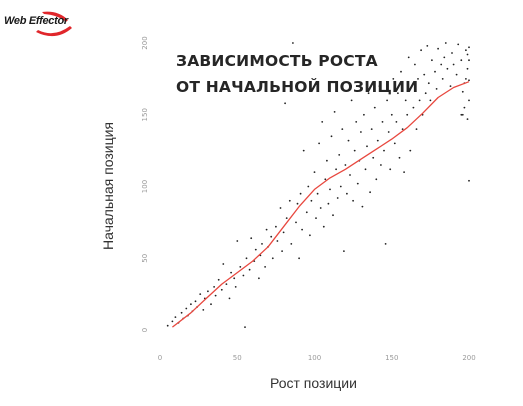 This screenshot has width=523, height=406. Describe the element at coordinates (297, 74) in the screenshot. I see `chart-title: ЗАВИСИМОСТЬ РОСТА ОТ НАЧАЛЬНОЙ ПОЗИЦИИ` at that location.